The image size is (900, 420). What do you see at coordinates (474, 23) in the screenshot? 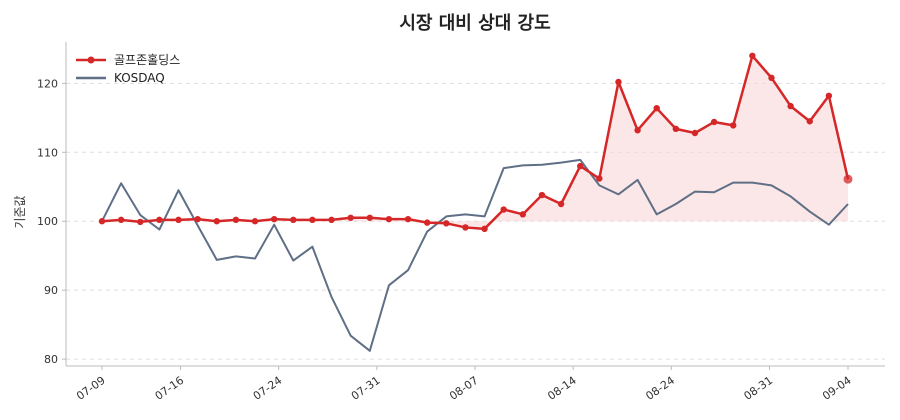
I see `chart-title: 시장 대비 상대 강도` at bounding box center [474, 23].